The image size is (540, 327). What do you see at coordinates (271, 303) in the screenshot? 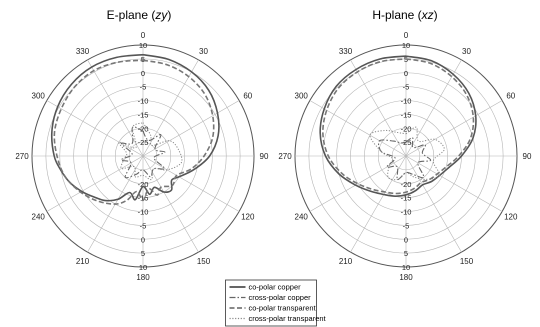
I see `legend-box` at bounding box center [271, 303].